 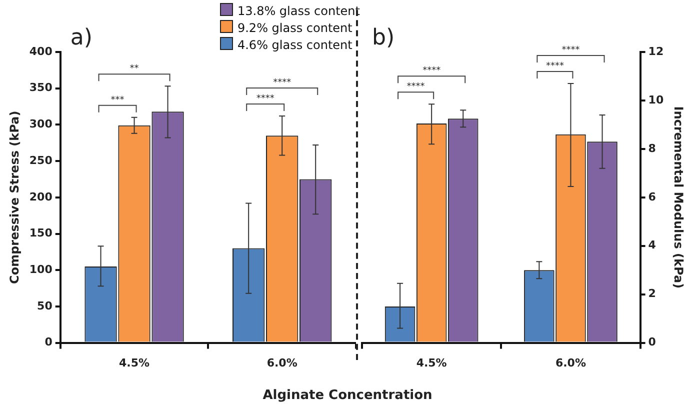 What do you see at coordinates (656, 99) in the screenshot?
I see `y2-tick-label: 10` at bounding box center [656, 99].